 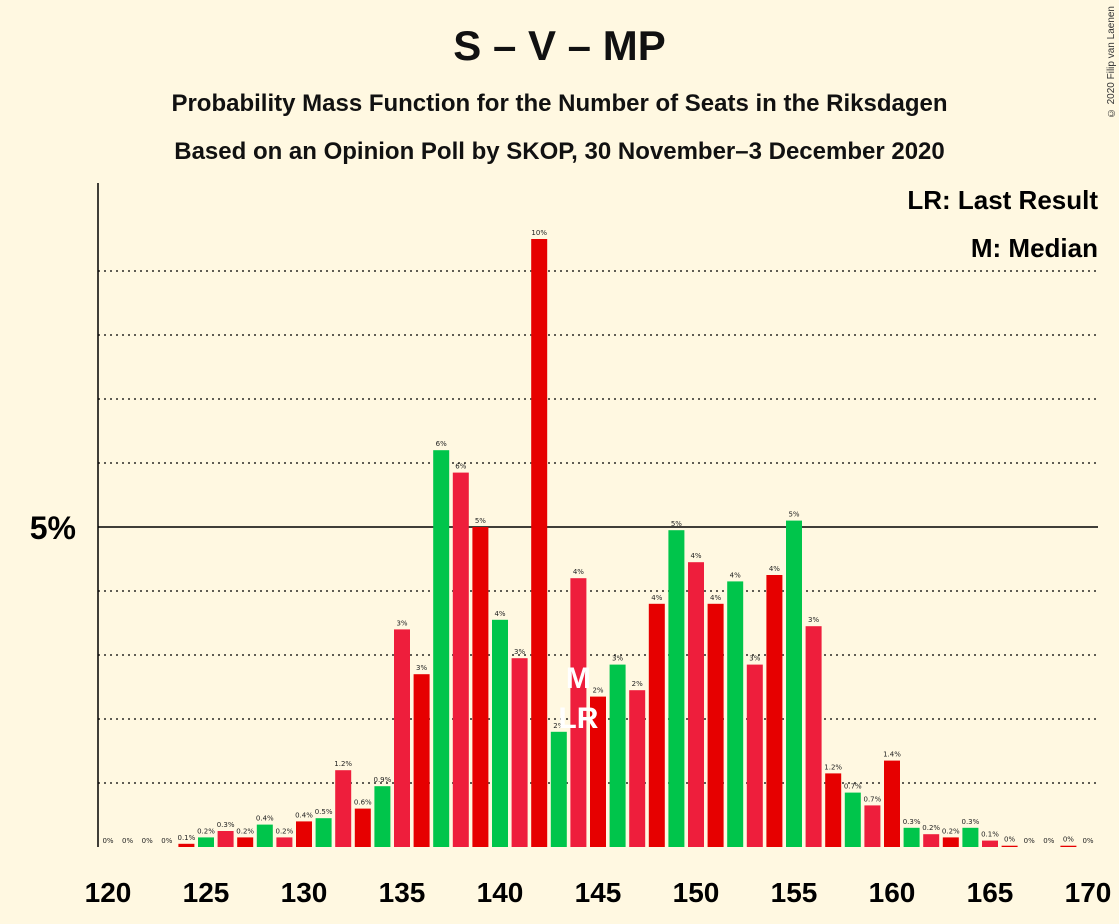 I want to click on data-label-152: 4%, so click(x=735, y=575).